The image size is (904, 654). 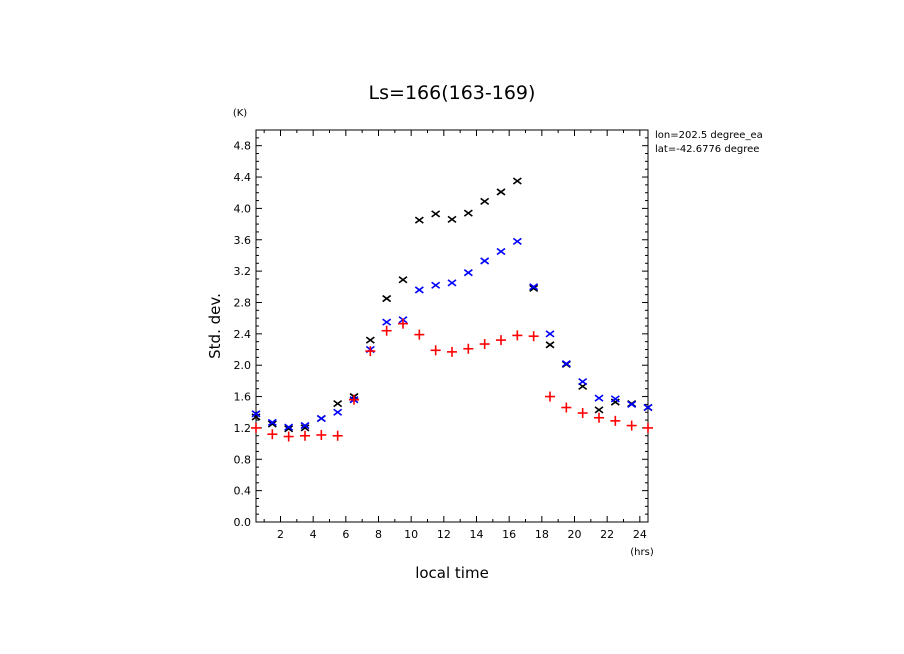 What do you see at coordinates (243, 271) in the screenshot?
I see `y-tick-label: 3.2` at bounding box center [243, 271].